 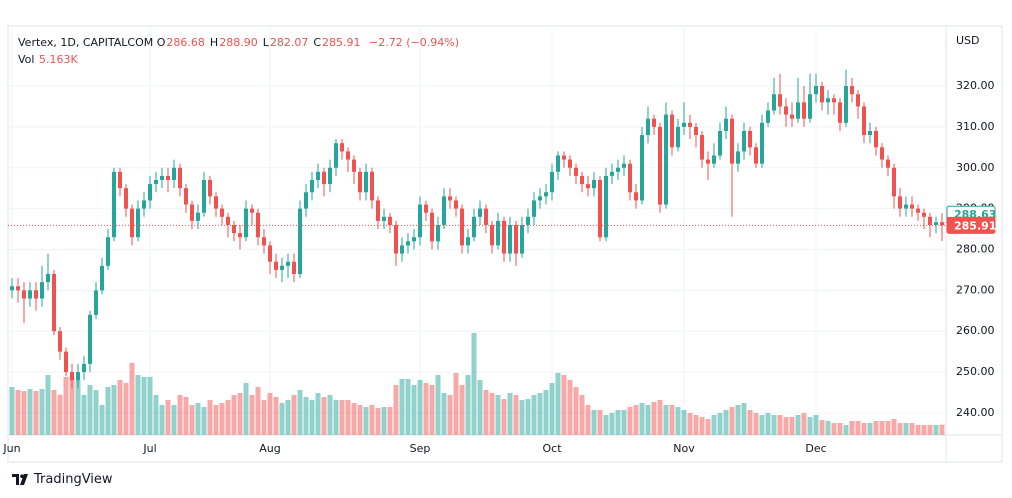 What do you see at coordinates (975, 371) in the screenshot?
I see `y-tick-label: 250.00` at bounding box center [975, 371].